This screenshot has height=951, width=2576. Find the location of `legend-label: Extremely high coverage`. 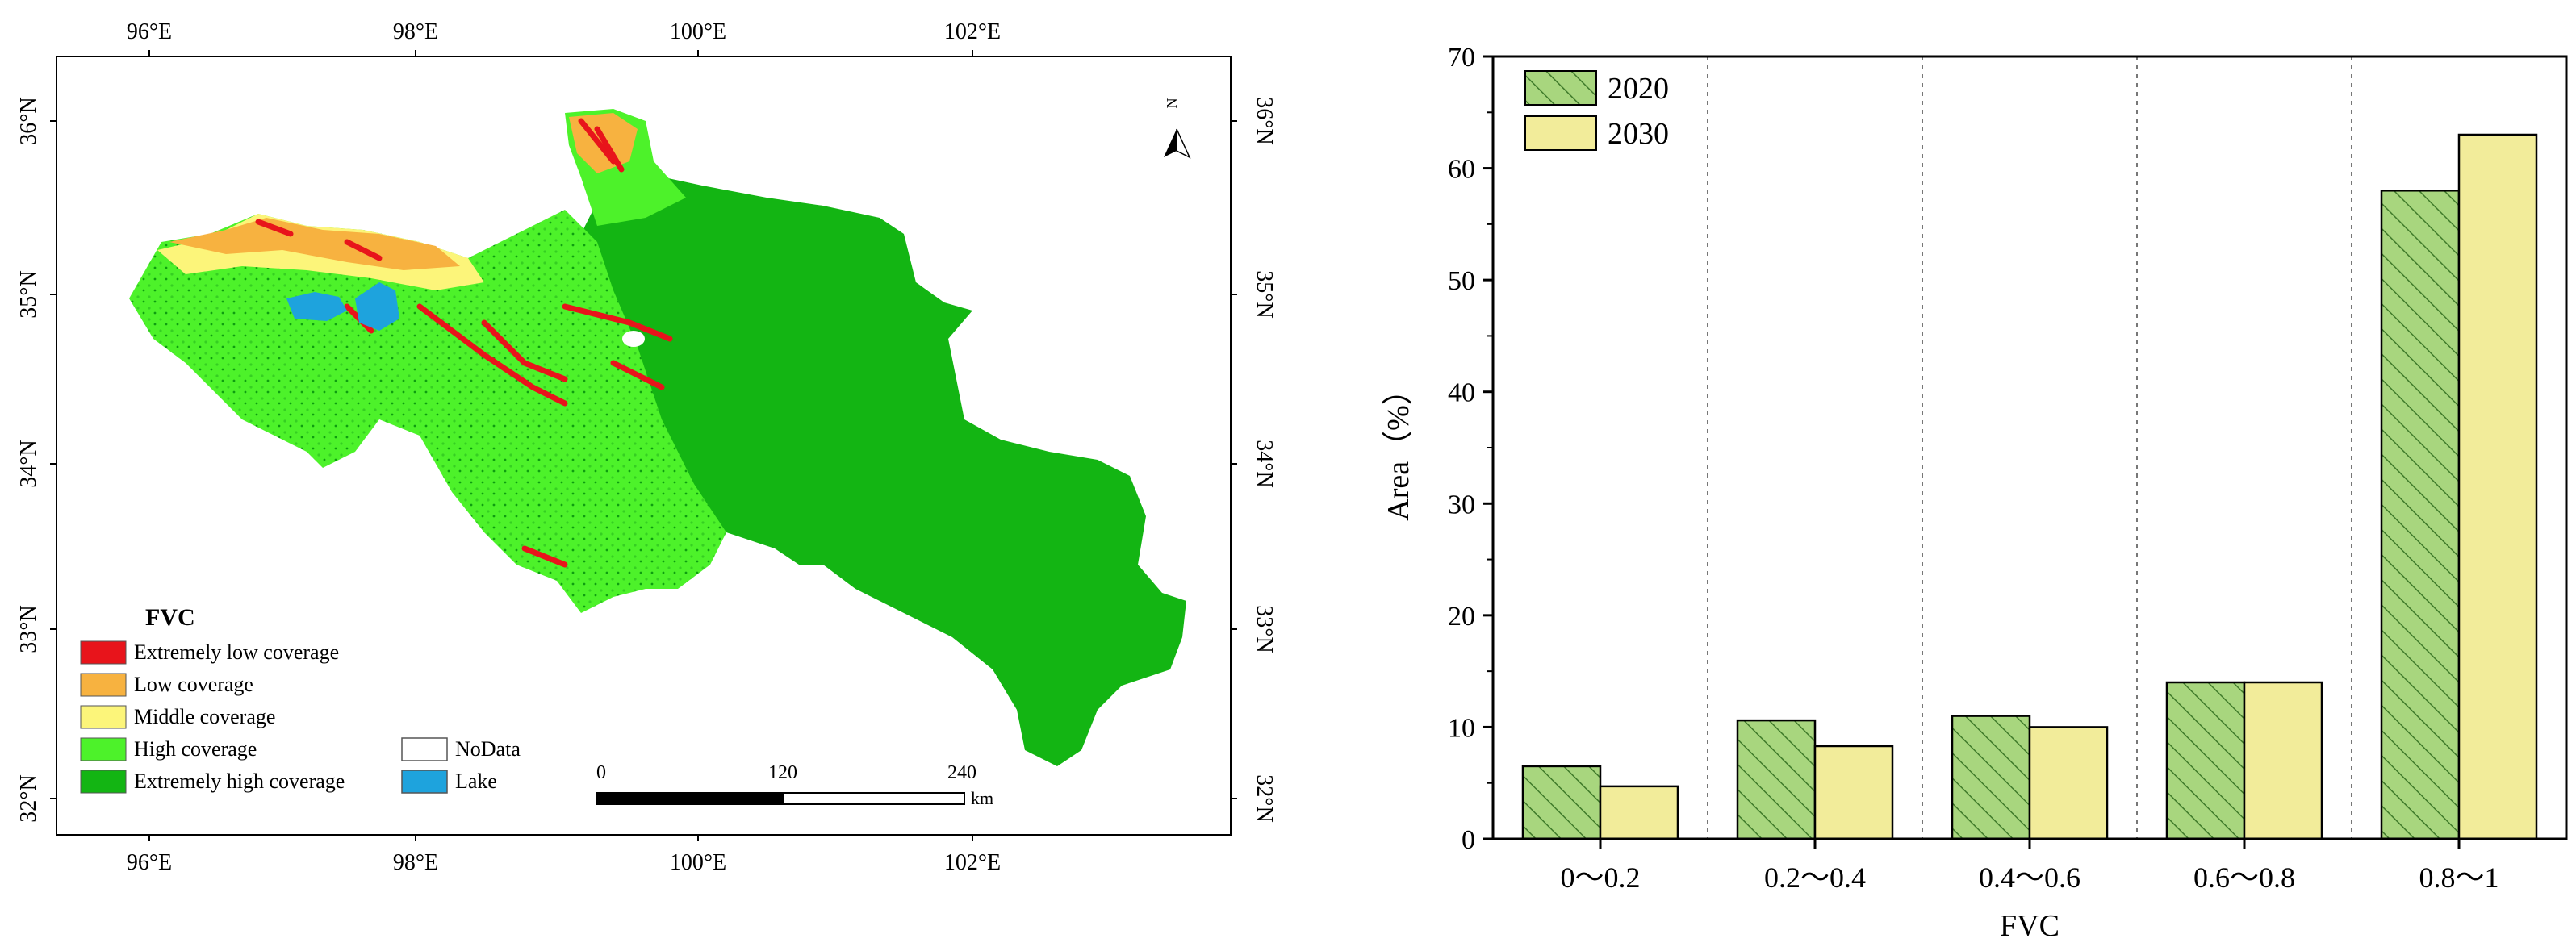

legend-label: Extremely high coverage is located at coordinates (239, 781).